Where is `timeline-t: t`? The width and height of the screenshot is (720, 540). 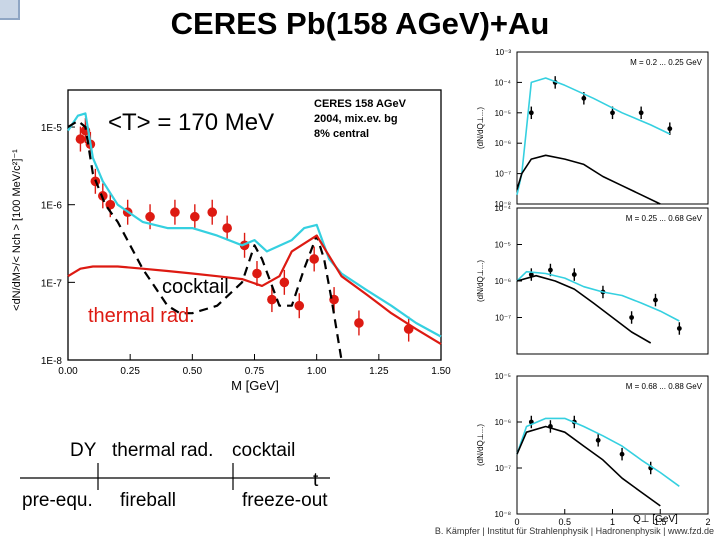 timeline-t: t is located at coordinates (316, 480).